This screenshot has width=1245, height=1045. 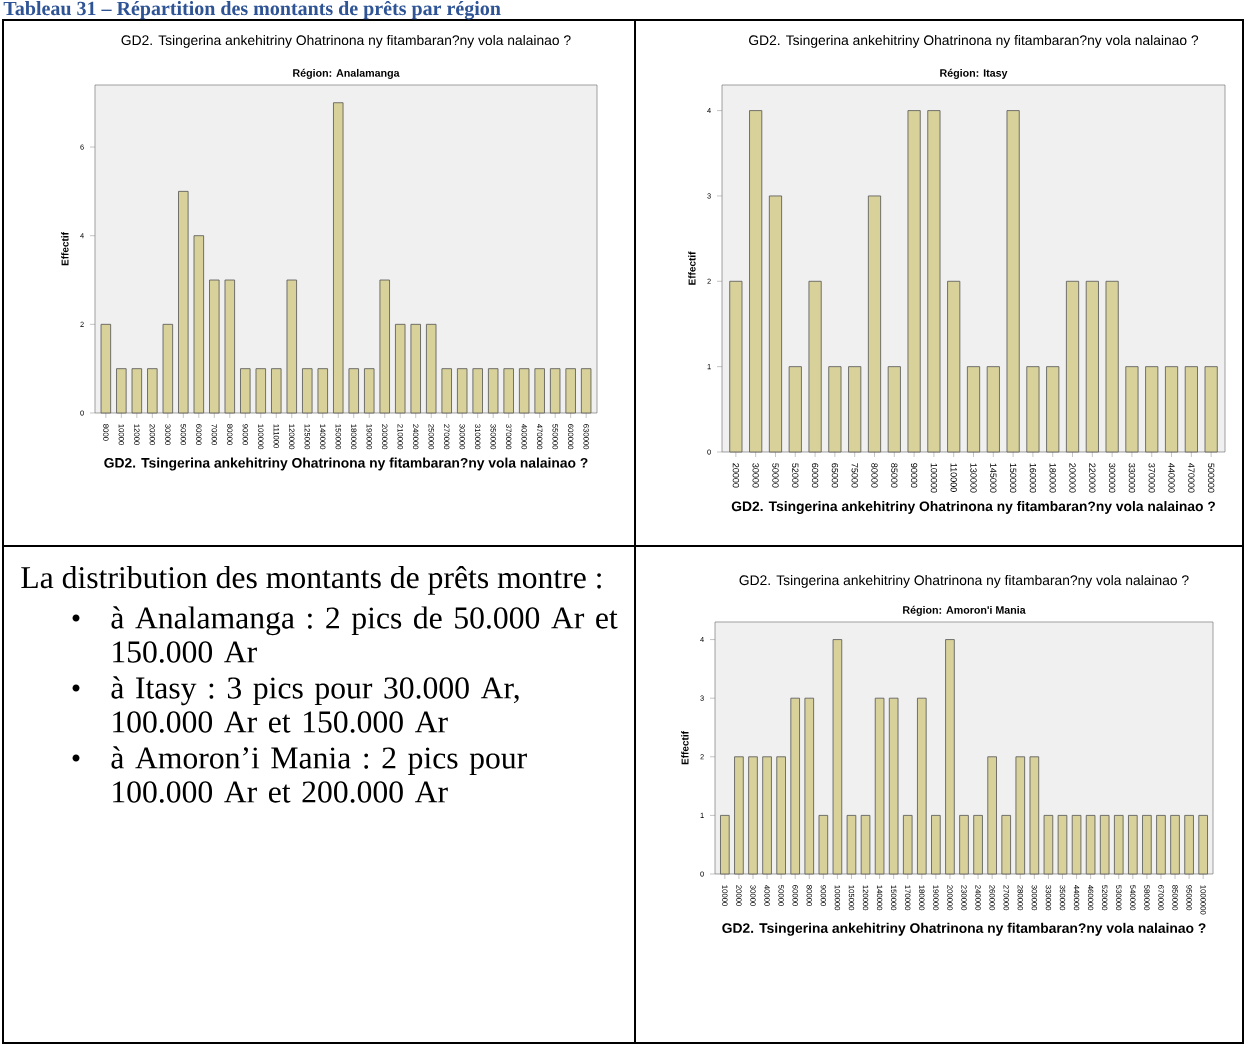 What do you see at coordinates (755, 475) in the screenshot?
I see `x-tick-label: 30000` at bounding box center [755, 475].